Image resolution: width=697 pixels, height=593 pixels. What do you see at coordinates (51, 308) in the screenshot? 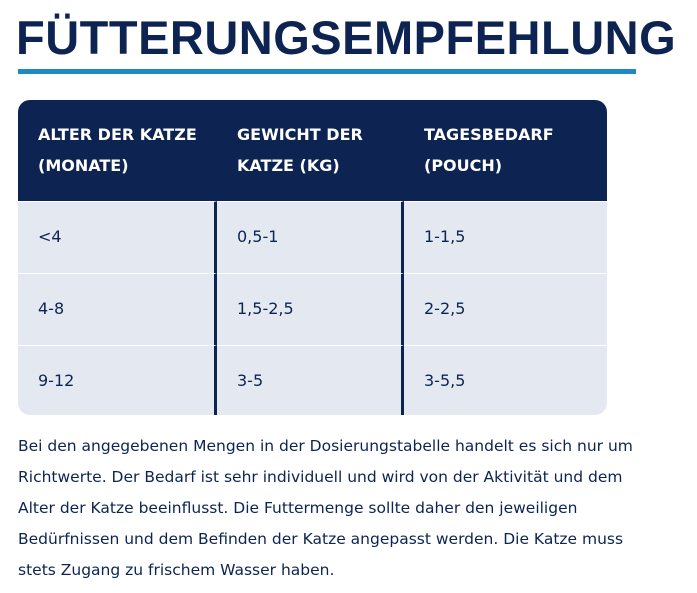
I see `cell-text: 4-8` at bounding box center [51, 308].